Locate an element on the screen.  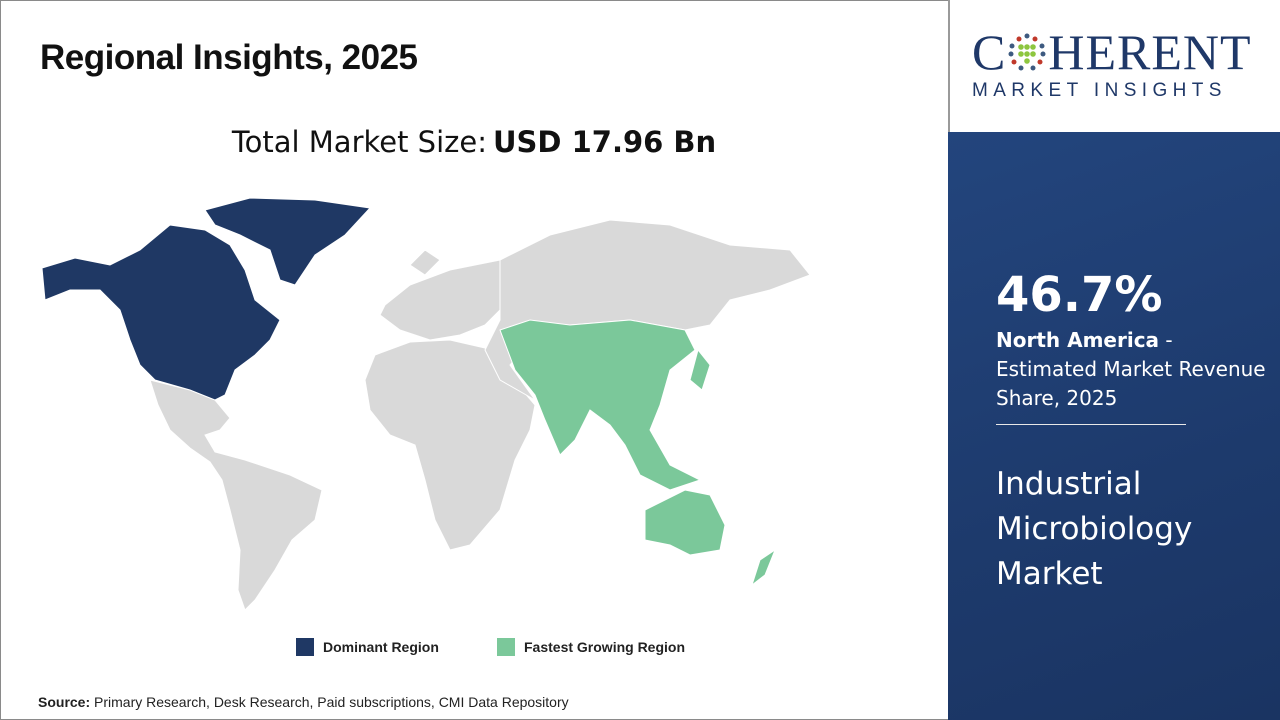
logo-subtitle: MARKET INSIGHTS is located at coordinates (1099, 90).